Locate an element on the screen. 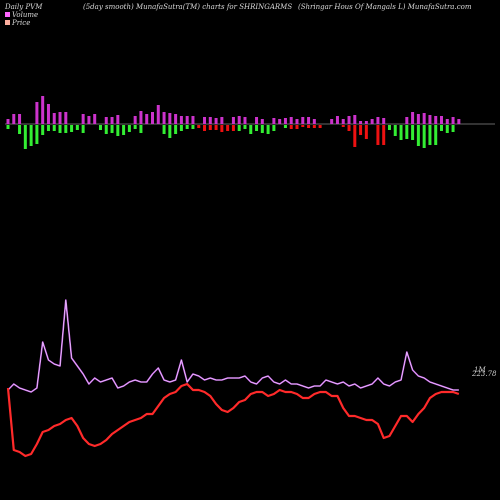 The width and height of the screenshot is (500, 500). legend-price-label: Price is located at coordinates (21, 23).